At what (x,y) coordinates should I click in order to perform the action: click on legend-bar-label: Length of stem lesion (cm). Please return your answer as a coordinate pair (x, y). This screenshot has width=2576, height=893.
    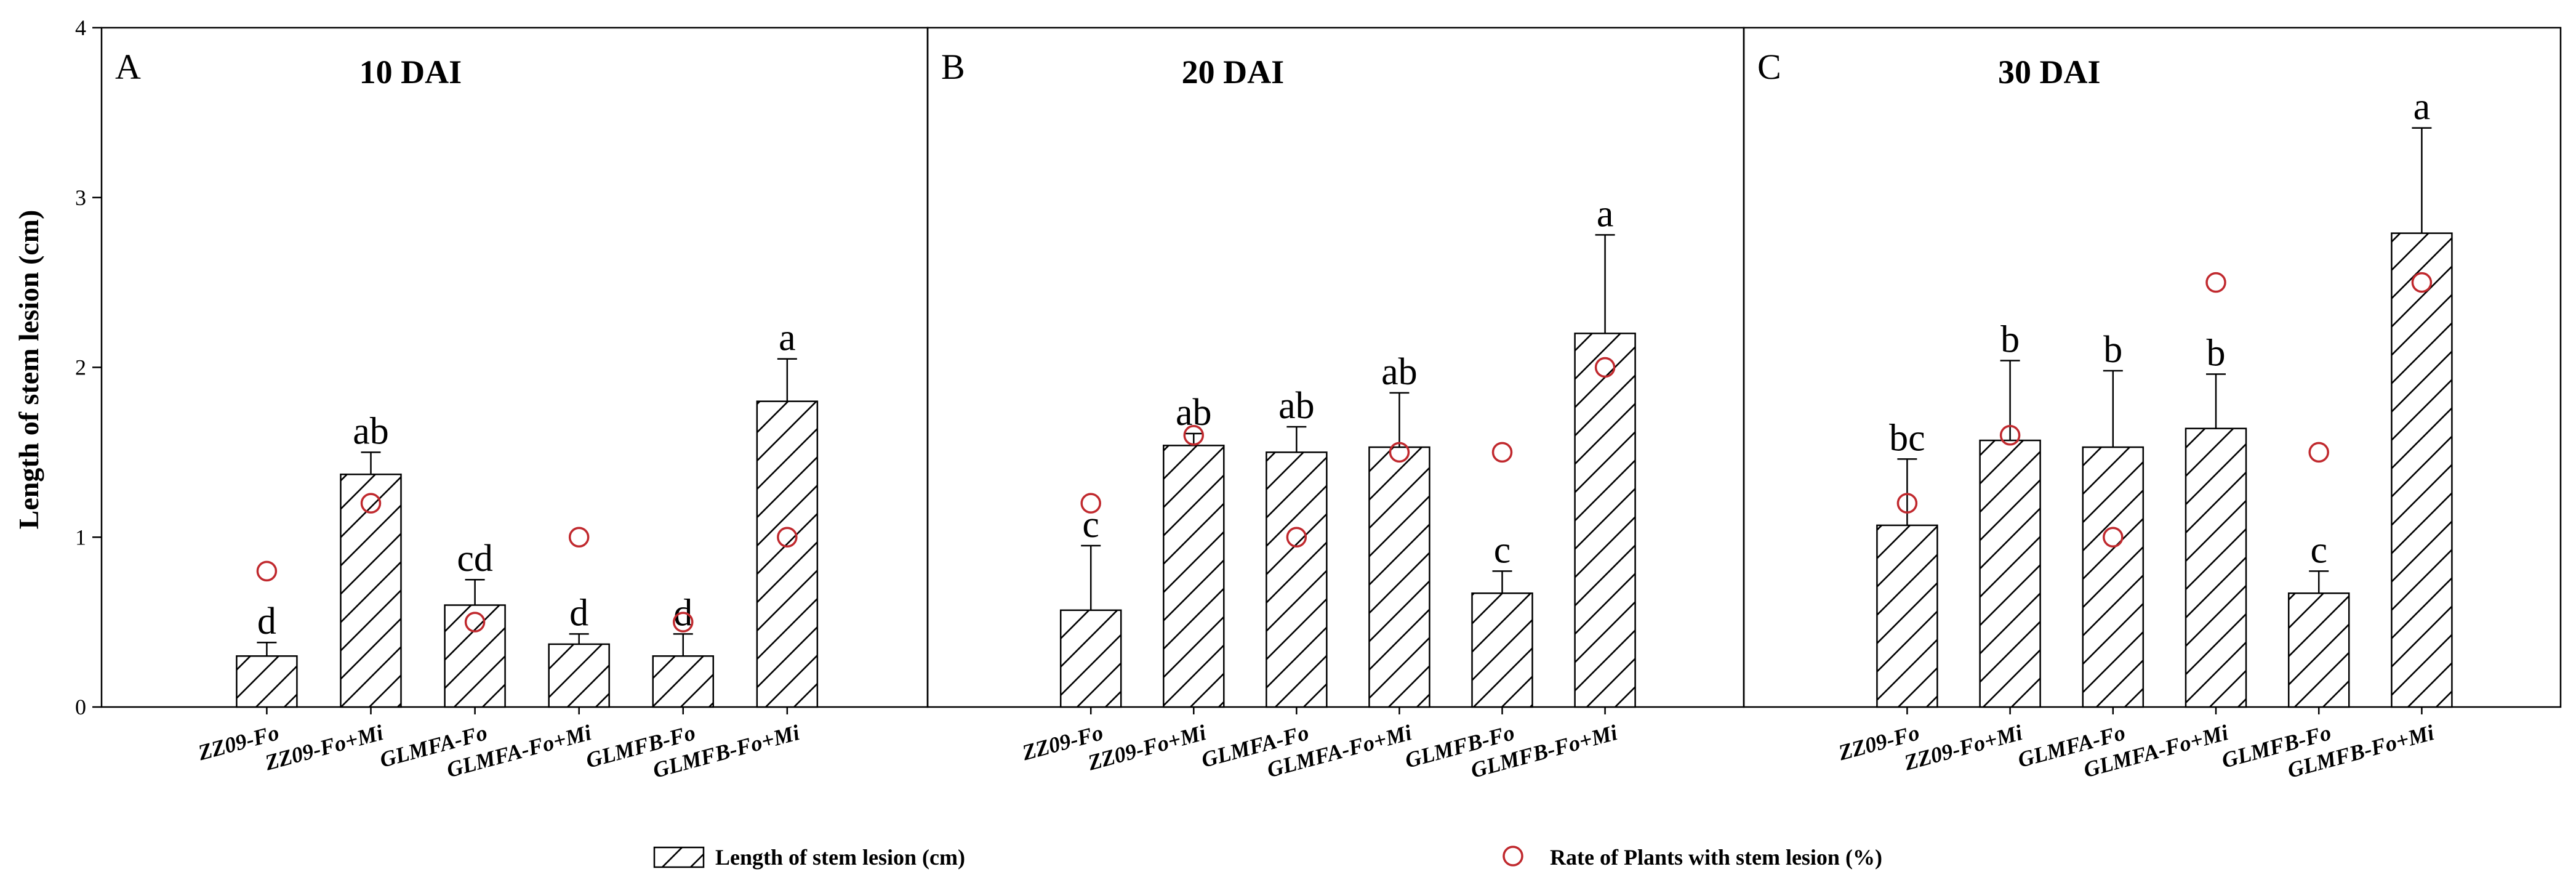
    Looking at the image, I should click on (840, 857).